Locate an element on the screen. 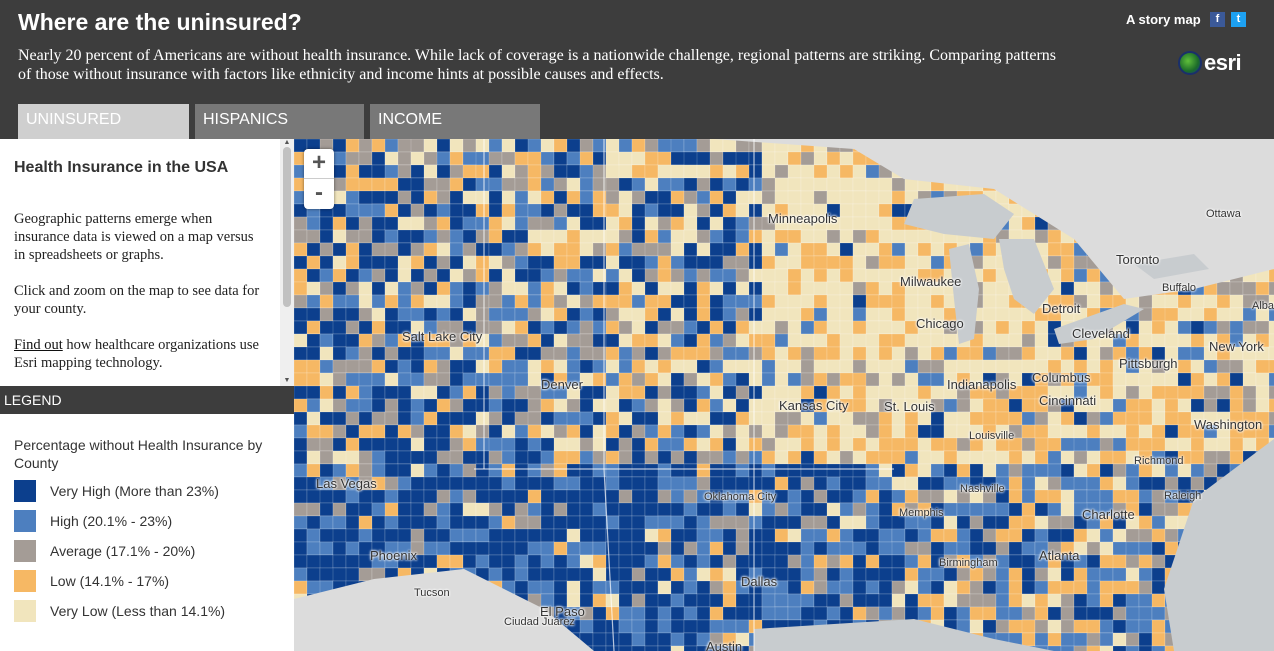 This screenshot has height=651, width=1274. scroll-thumb is located at coordinates (287, 227).